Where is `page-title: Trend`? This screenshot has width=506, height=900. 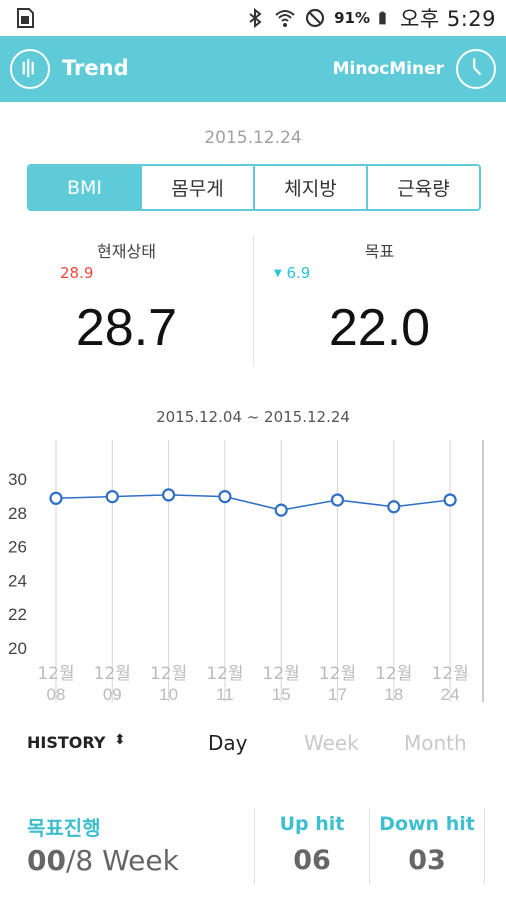 page-title: Trend is located at coordinates (95, 68).